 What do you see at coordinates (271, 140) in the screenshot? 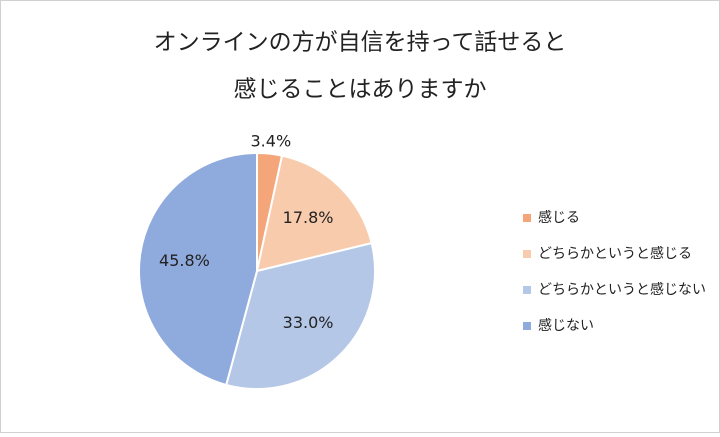
I see `data-label: 3.4%` at bounding box center [271, 140].